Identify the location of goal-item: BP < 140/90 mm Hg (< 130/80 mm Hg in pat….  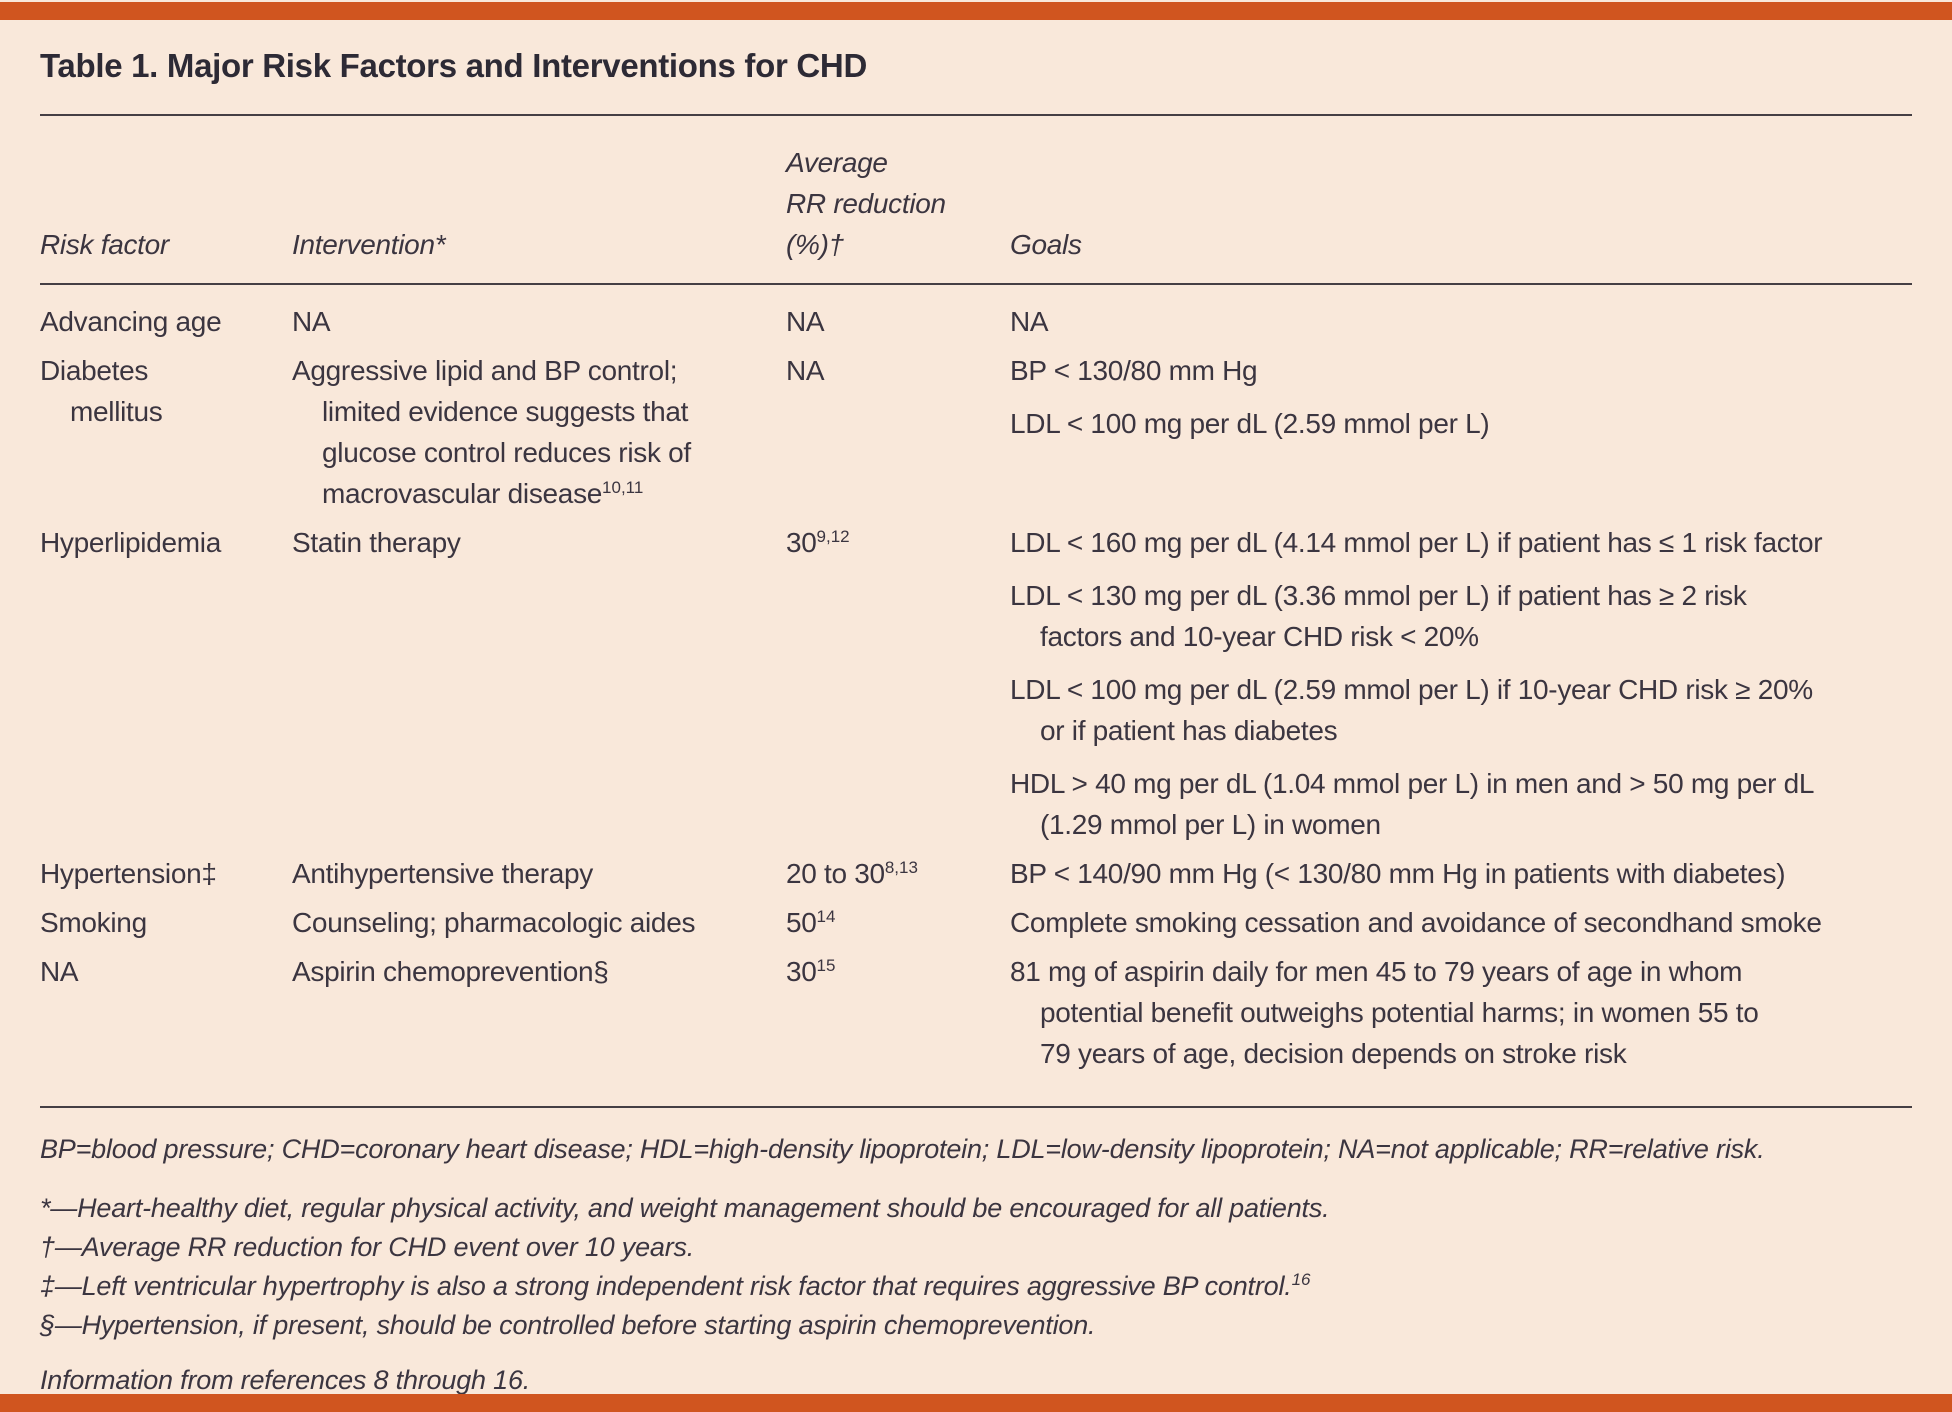
(1454, 873).